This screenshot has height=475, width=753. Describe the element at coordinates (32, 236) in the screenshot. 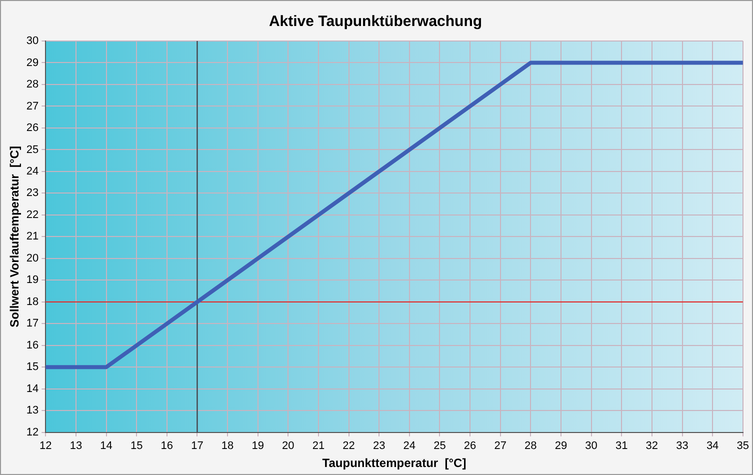

I see `y-tick-label: 21` at that location.